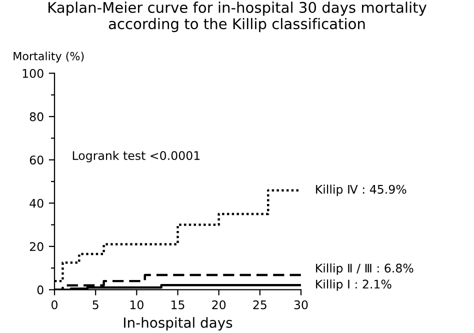  What do you see at coordinates (37, 203) in the screenshot?
I see `y-tick-label: 40` at bounding box center [37, 203].